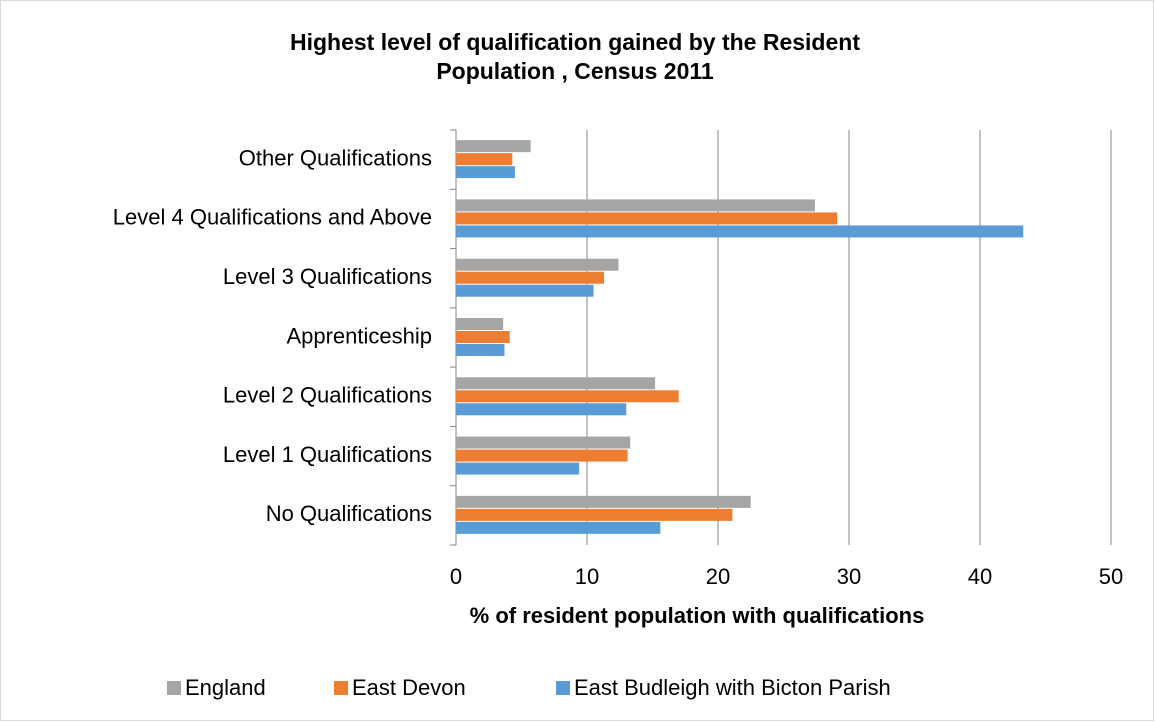 This screenshot has height=722, width=1155. Describe the element at coordinates (327, 276) in the screenshot. I see `y-tick-label: Level 3 Qualifications` at that location.